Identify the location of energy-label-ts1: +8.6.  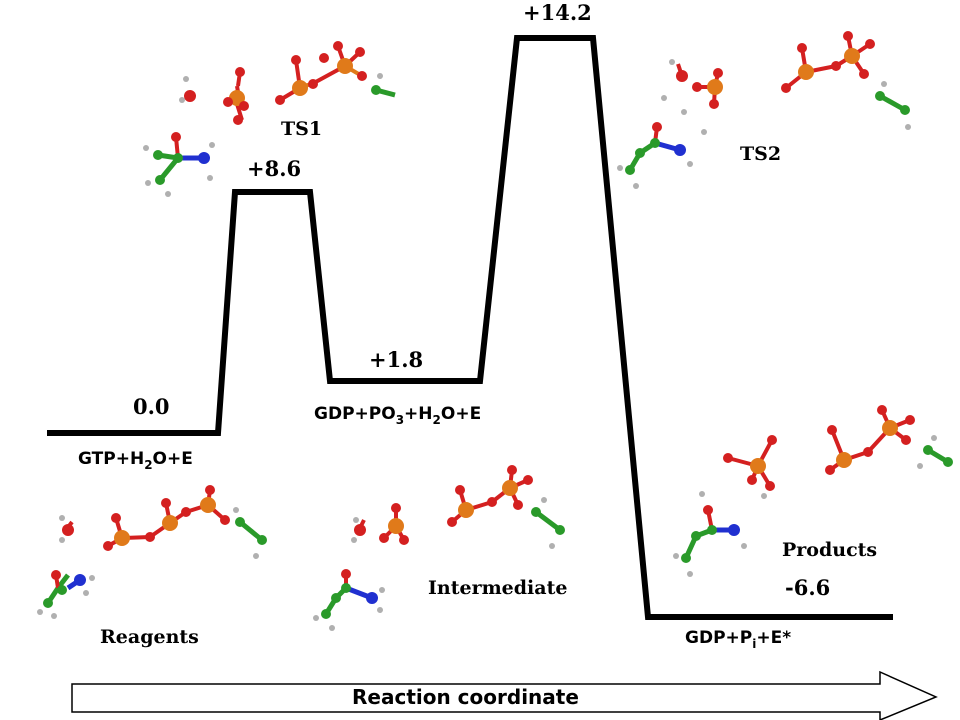
(274, 168).